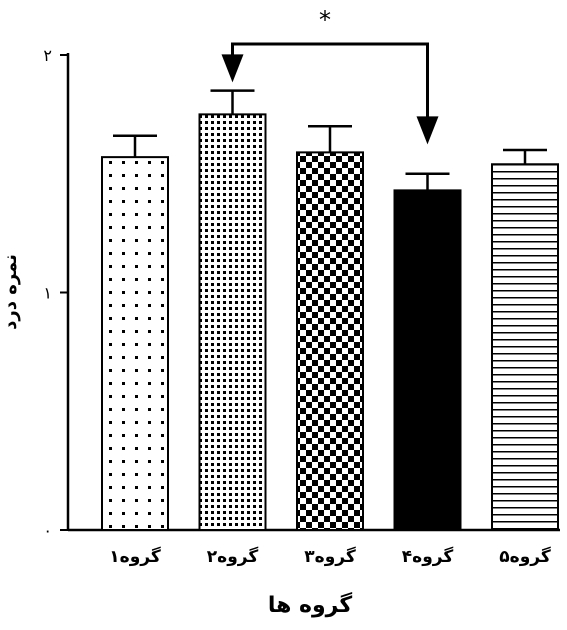 The height and width of the screenshot is (630, 567). What do you see at coordinates (47, 293) in the screenshot?
I see `y-tick-label: ۱` at bounding box center [47, 293].